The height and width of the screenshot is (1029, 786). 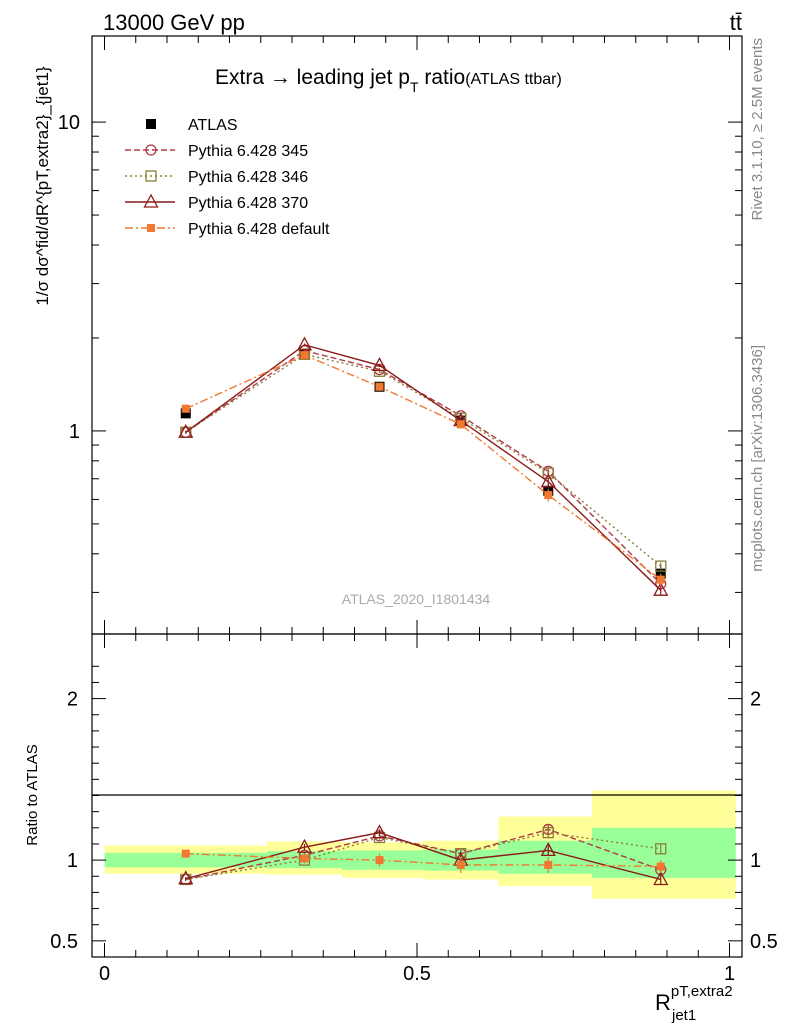 I want to click on main-y-tick-label: 10, so click(x=69, y=123).